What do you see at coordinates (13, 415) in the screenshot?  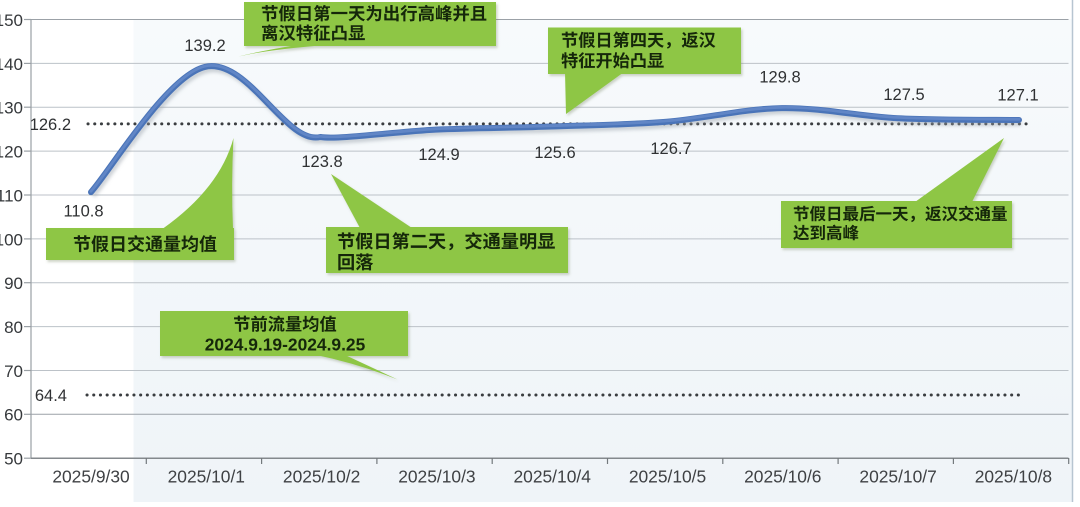 I see `svg-text: 60` at bounding box center [13, 415].